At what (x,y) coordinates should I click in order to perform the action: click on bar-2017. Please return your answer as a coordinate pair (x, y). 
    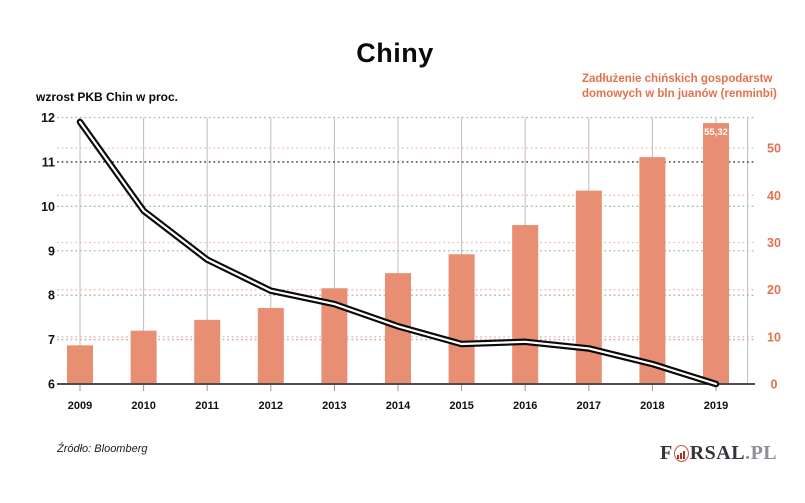
    Looking at the image, I should click on (588, 287).